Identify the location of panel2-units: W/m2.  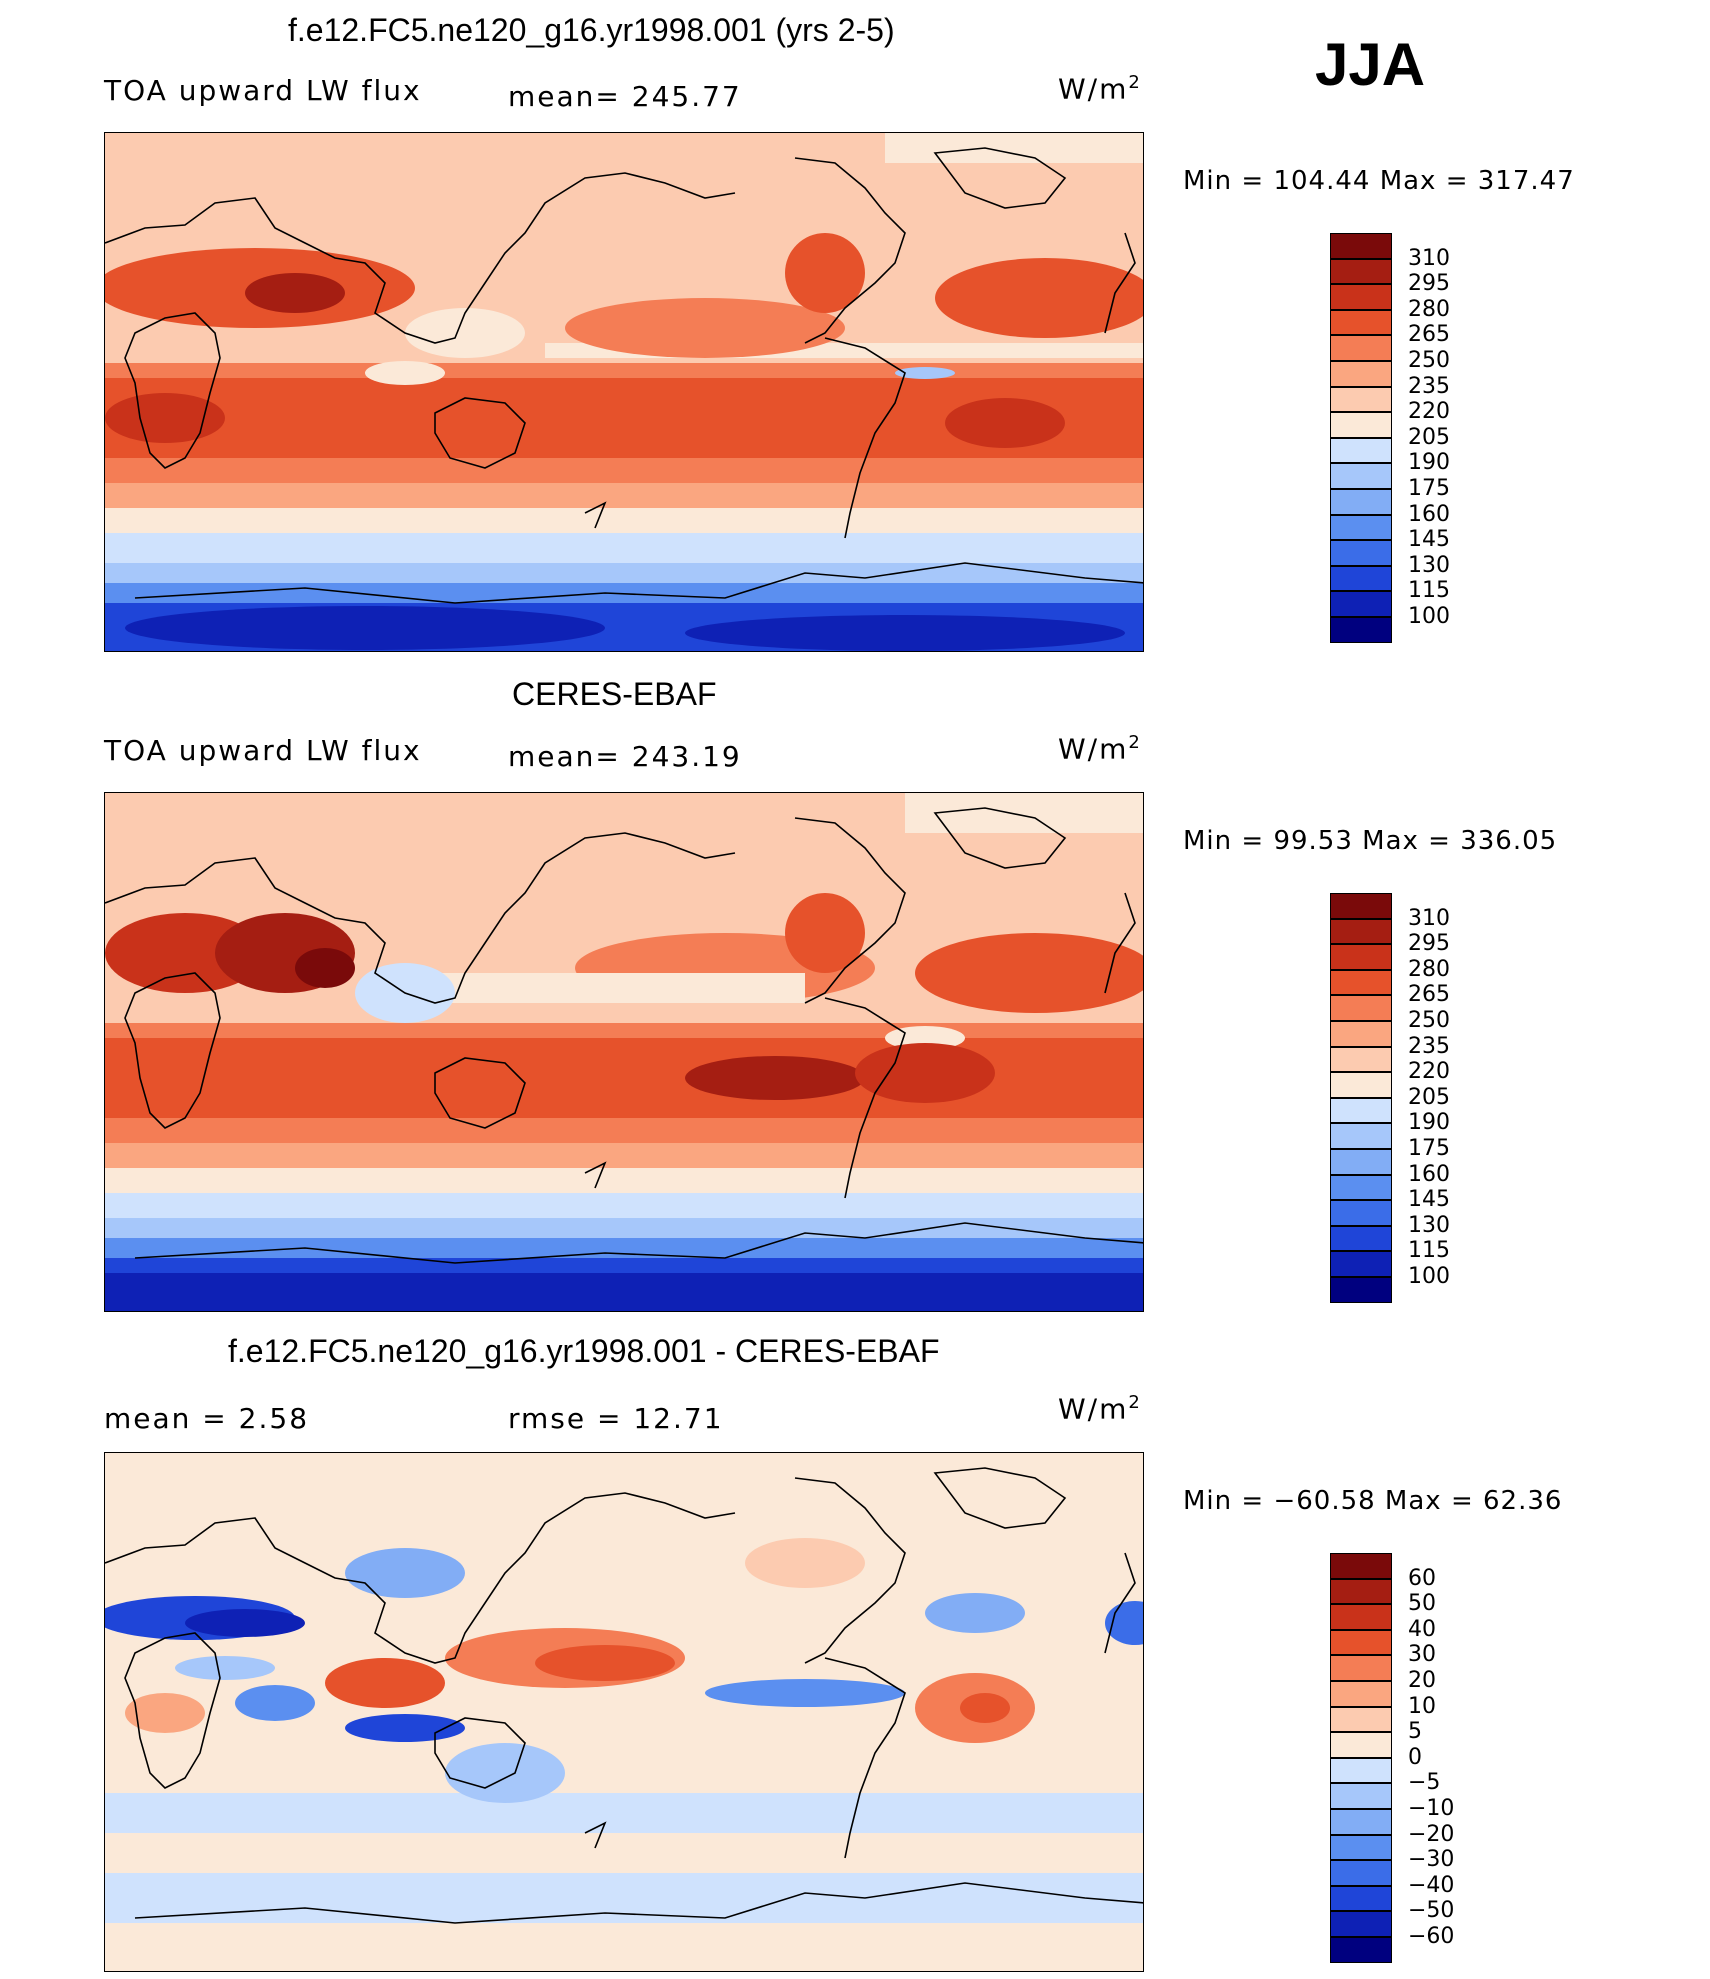
(1100, 749).